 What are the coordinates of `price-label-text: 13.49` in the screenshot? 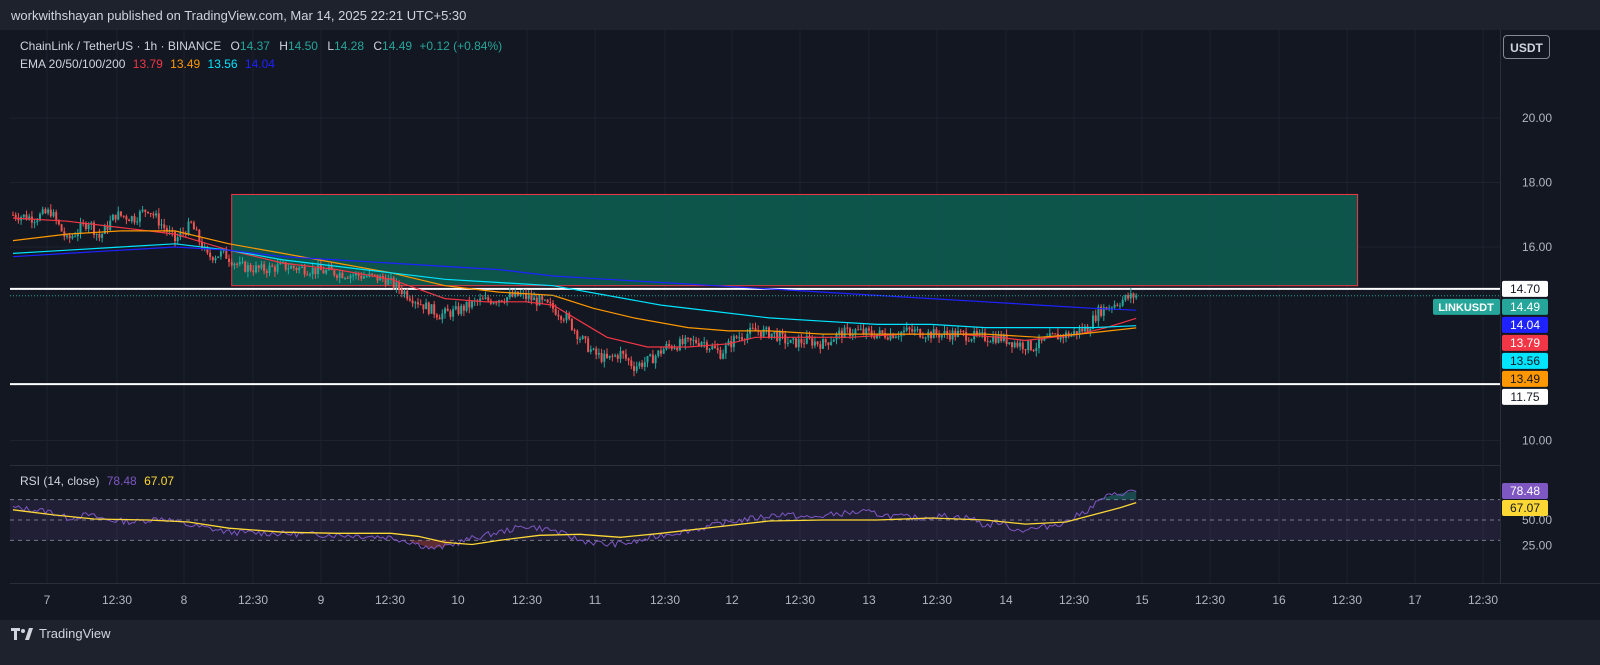 It's located at (1525, 379).